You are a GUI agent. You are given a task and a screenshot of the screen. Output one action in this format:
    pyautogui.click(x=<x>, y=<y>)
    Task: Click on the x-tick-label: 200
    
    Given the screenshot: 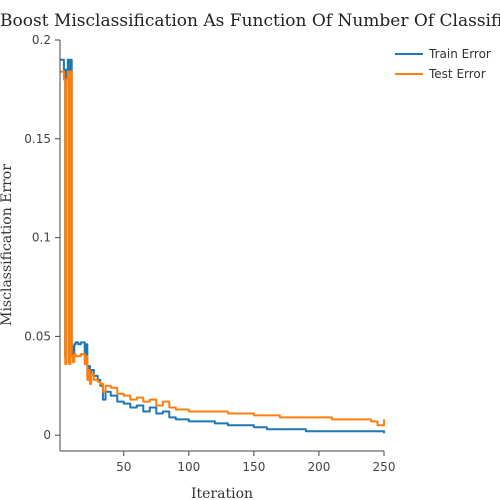 What is the action you would take?
    pyautogui.click(x=318, y=467)
    